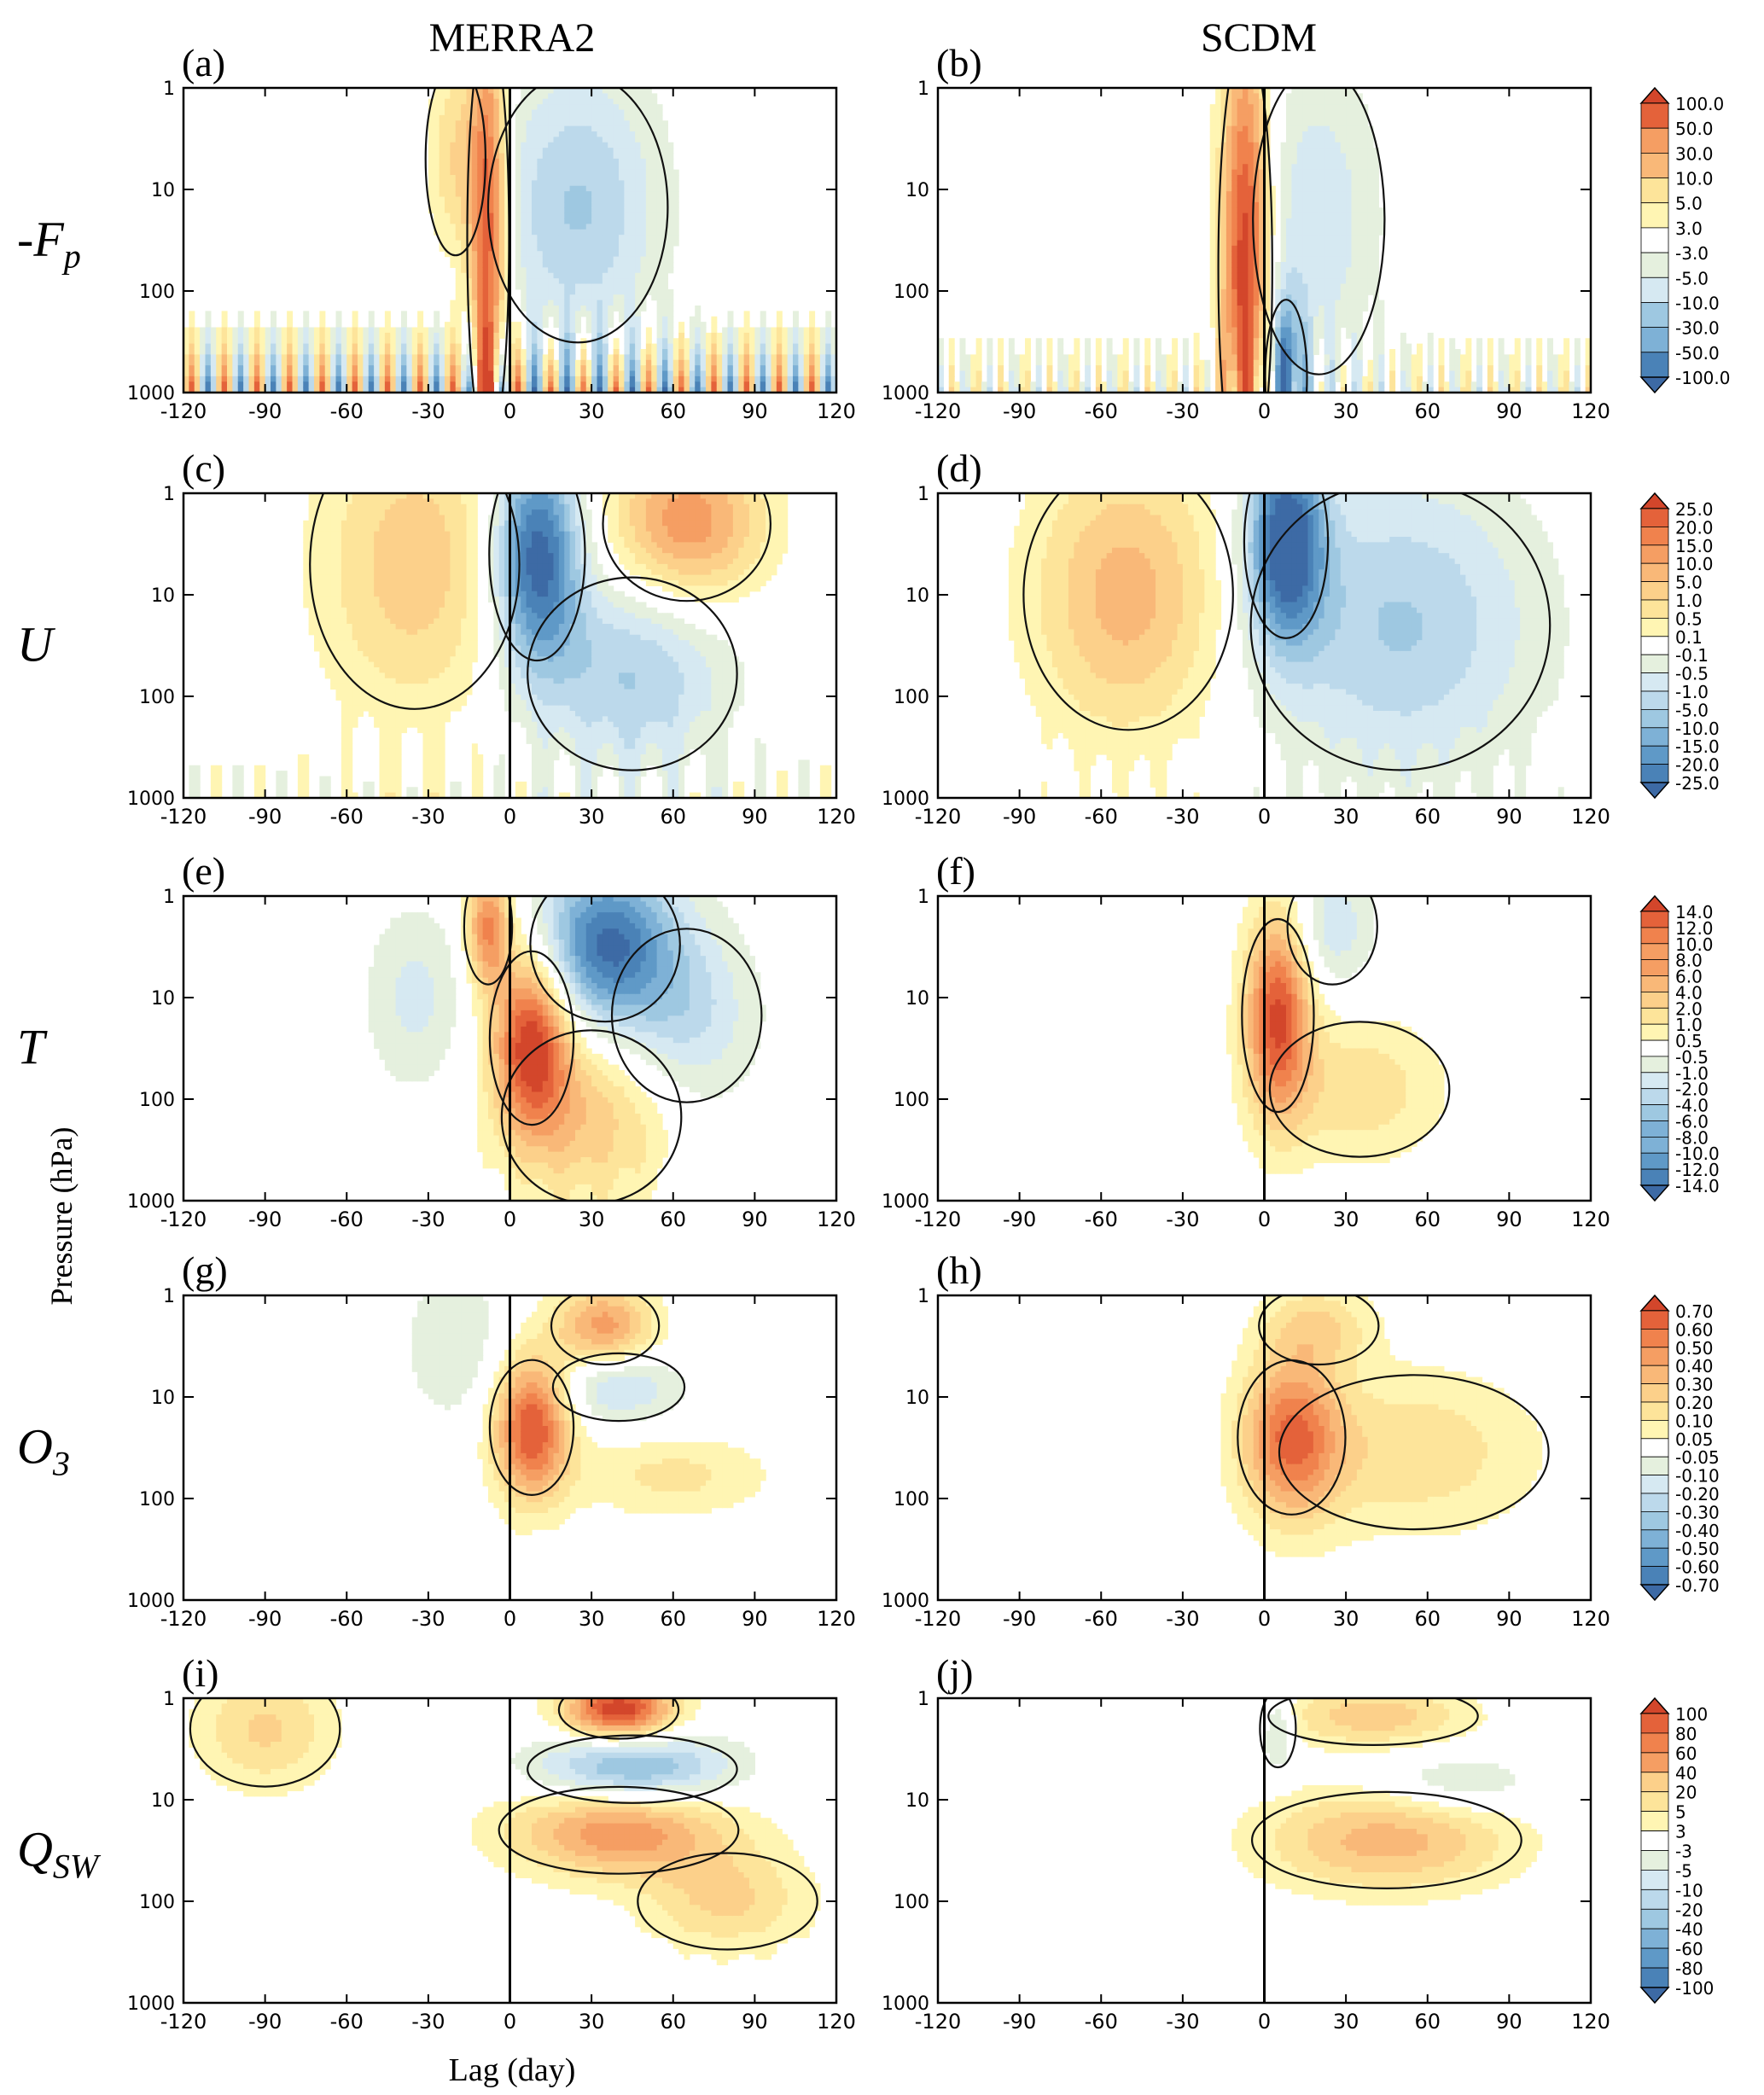  I want to click on y-tick-label: 100, so click(157, 292).